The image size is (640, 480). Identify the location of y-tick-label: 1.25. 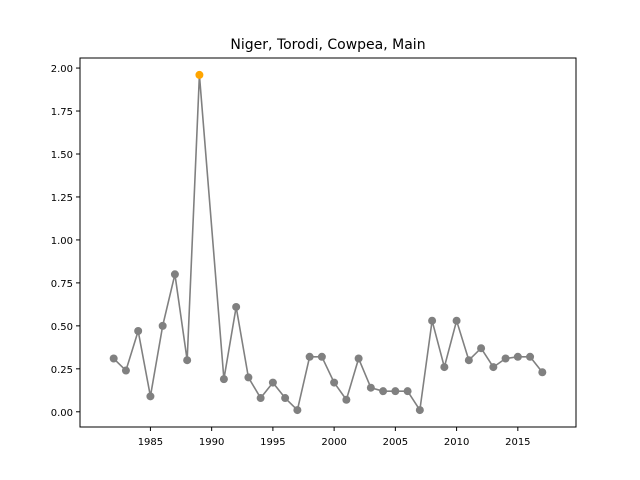
(62, 198).